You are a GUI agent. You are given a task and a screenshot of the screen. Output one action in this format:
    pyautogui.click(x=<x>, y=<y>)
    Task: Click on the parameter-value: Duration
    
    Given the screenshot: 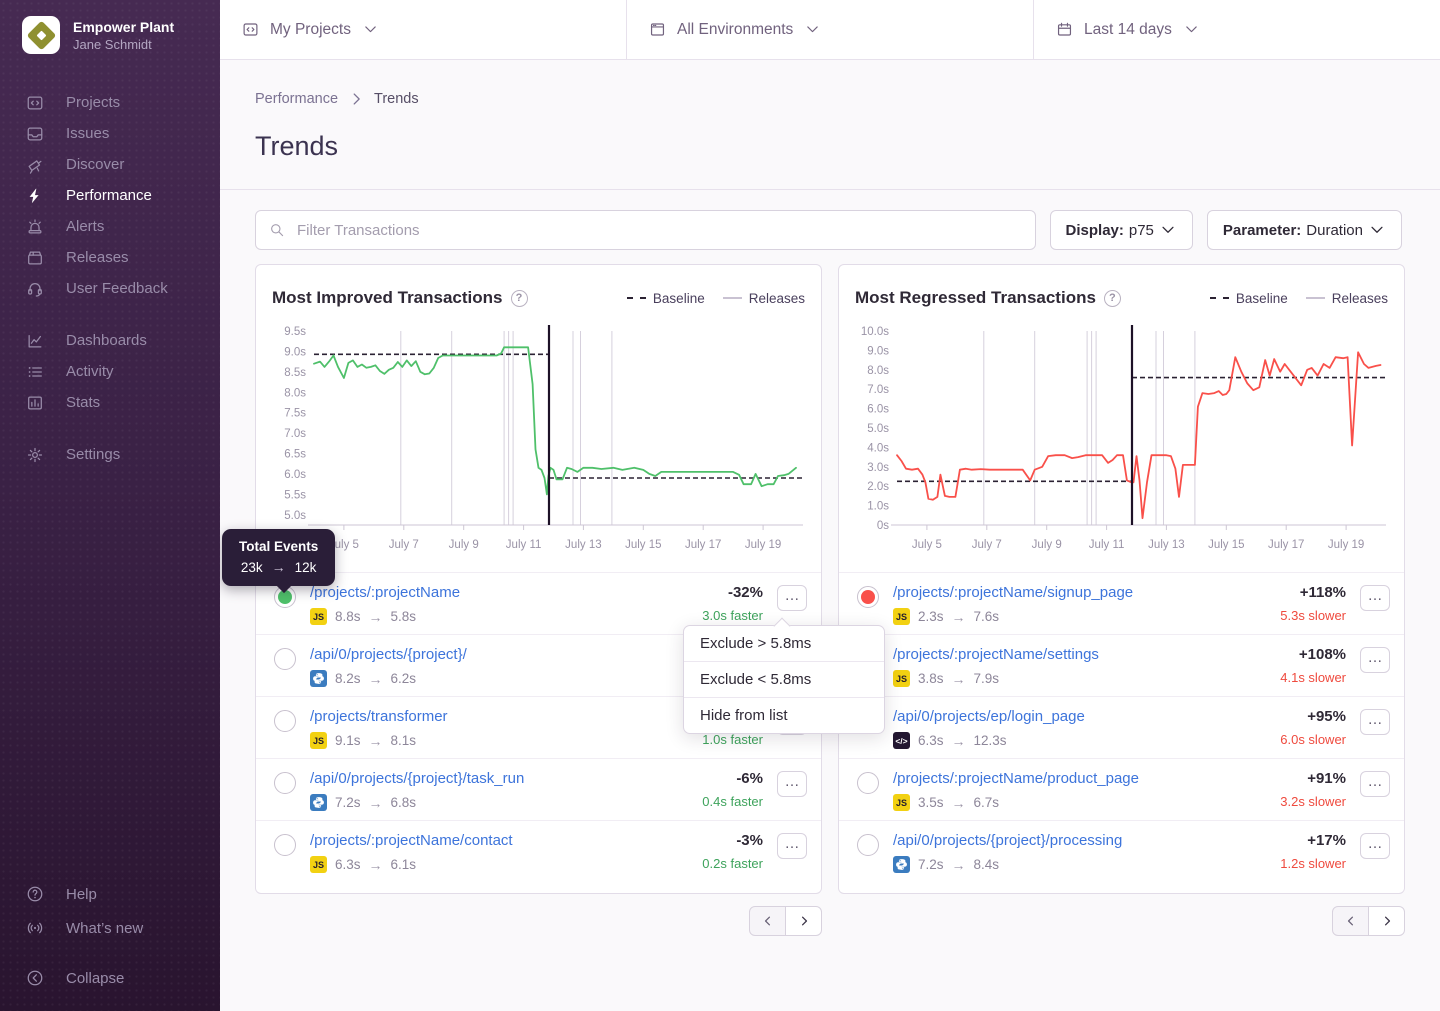 What is the action you would take?
    pyautogui.click(x=1334, y=230)
    